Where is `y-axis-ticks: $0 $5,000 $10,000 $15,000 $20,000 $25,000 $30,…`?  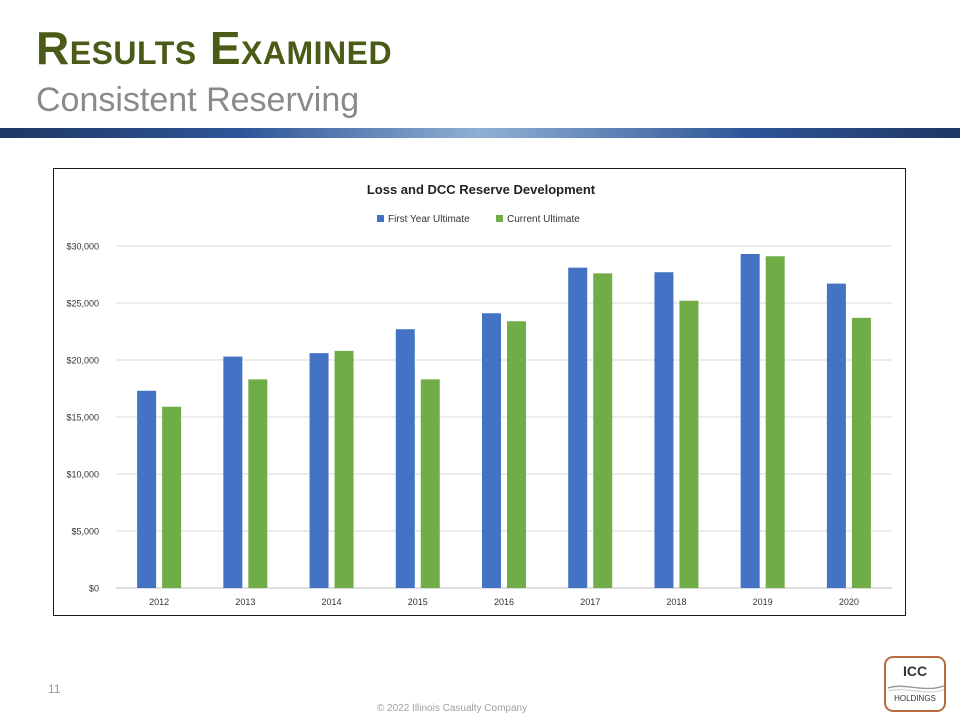 y-axis-ticks: $0 $5,000 $10,000 $15,000 $20,000 $25,000 $30,… is located at coordinates (82, 418).